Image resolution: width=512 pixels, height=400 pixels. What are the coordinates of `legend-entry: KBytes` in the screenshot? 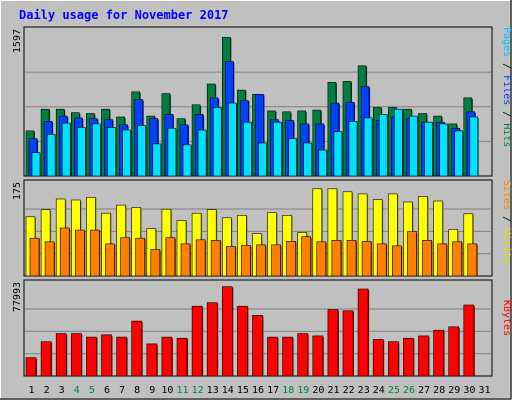 It's located at (506, 318).